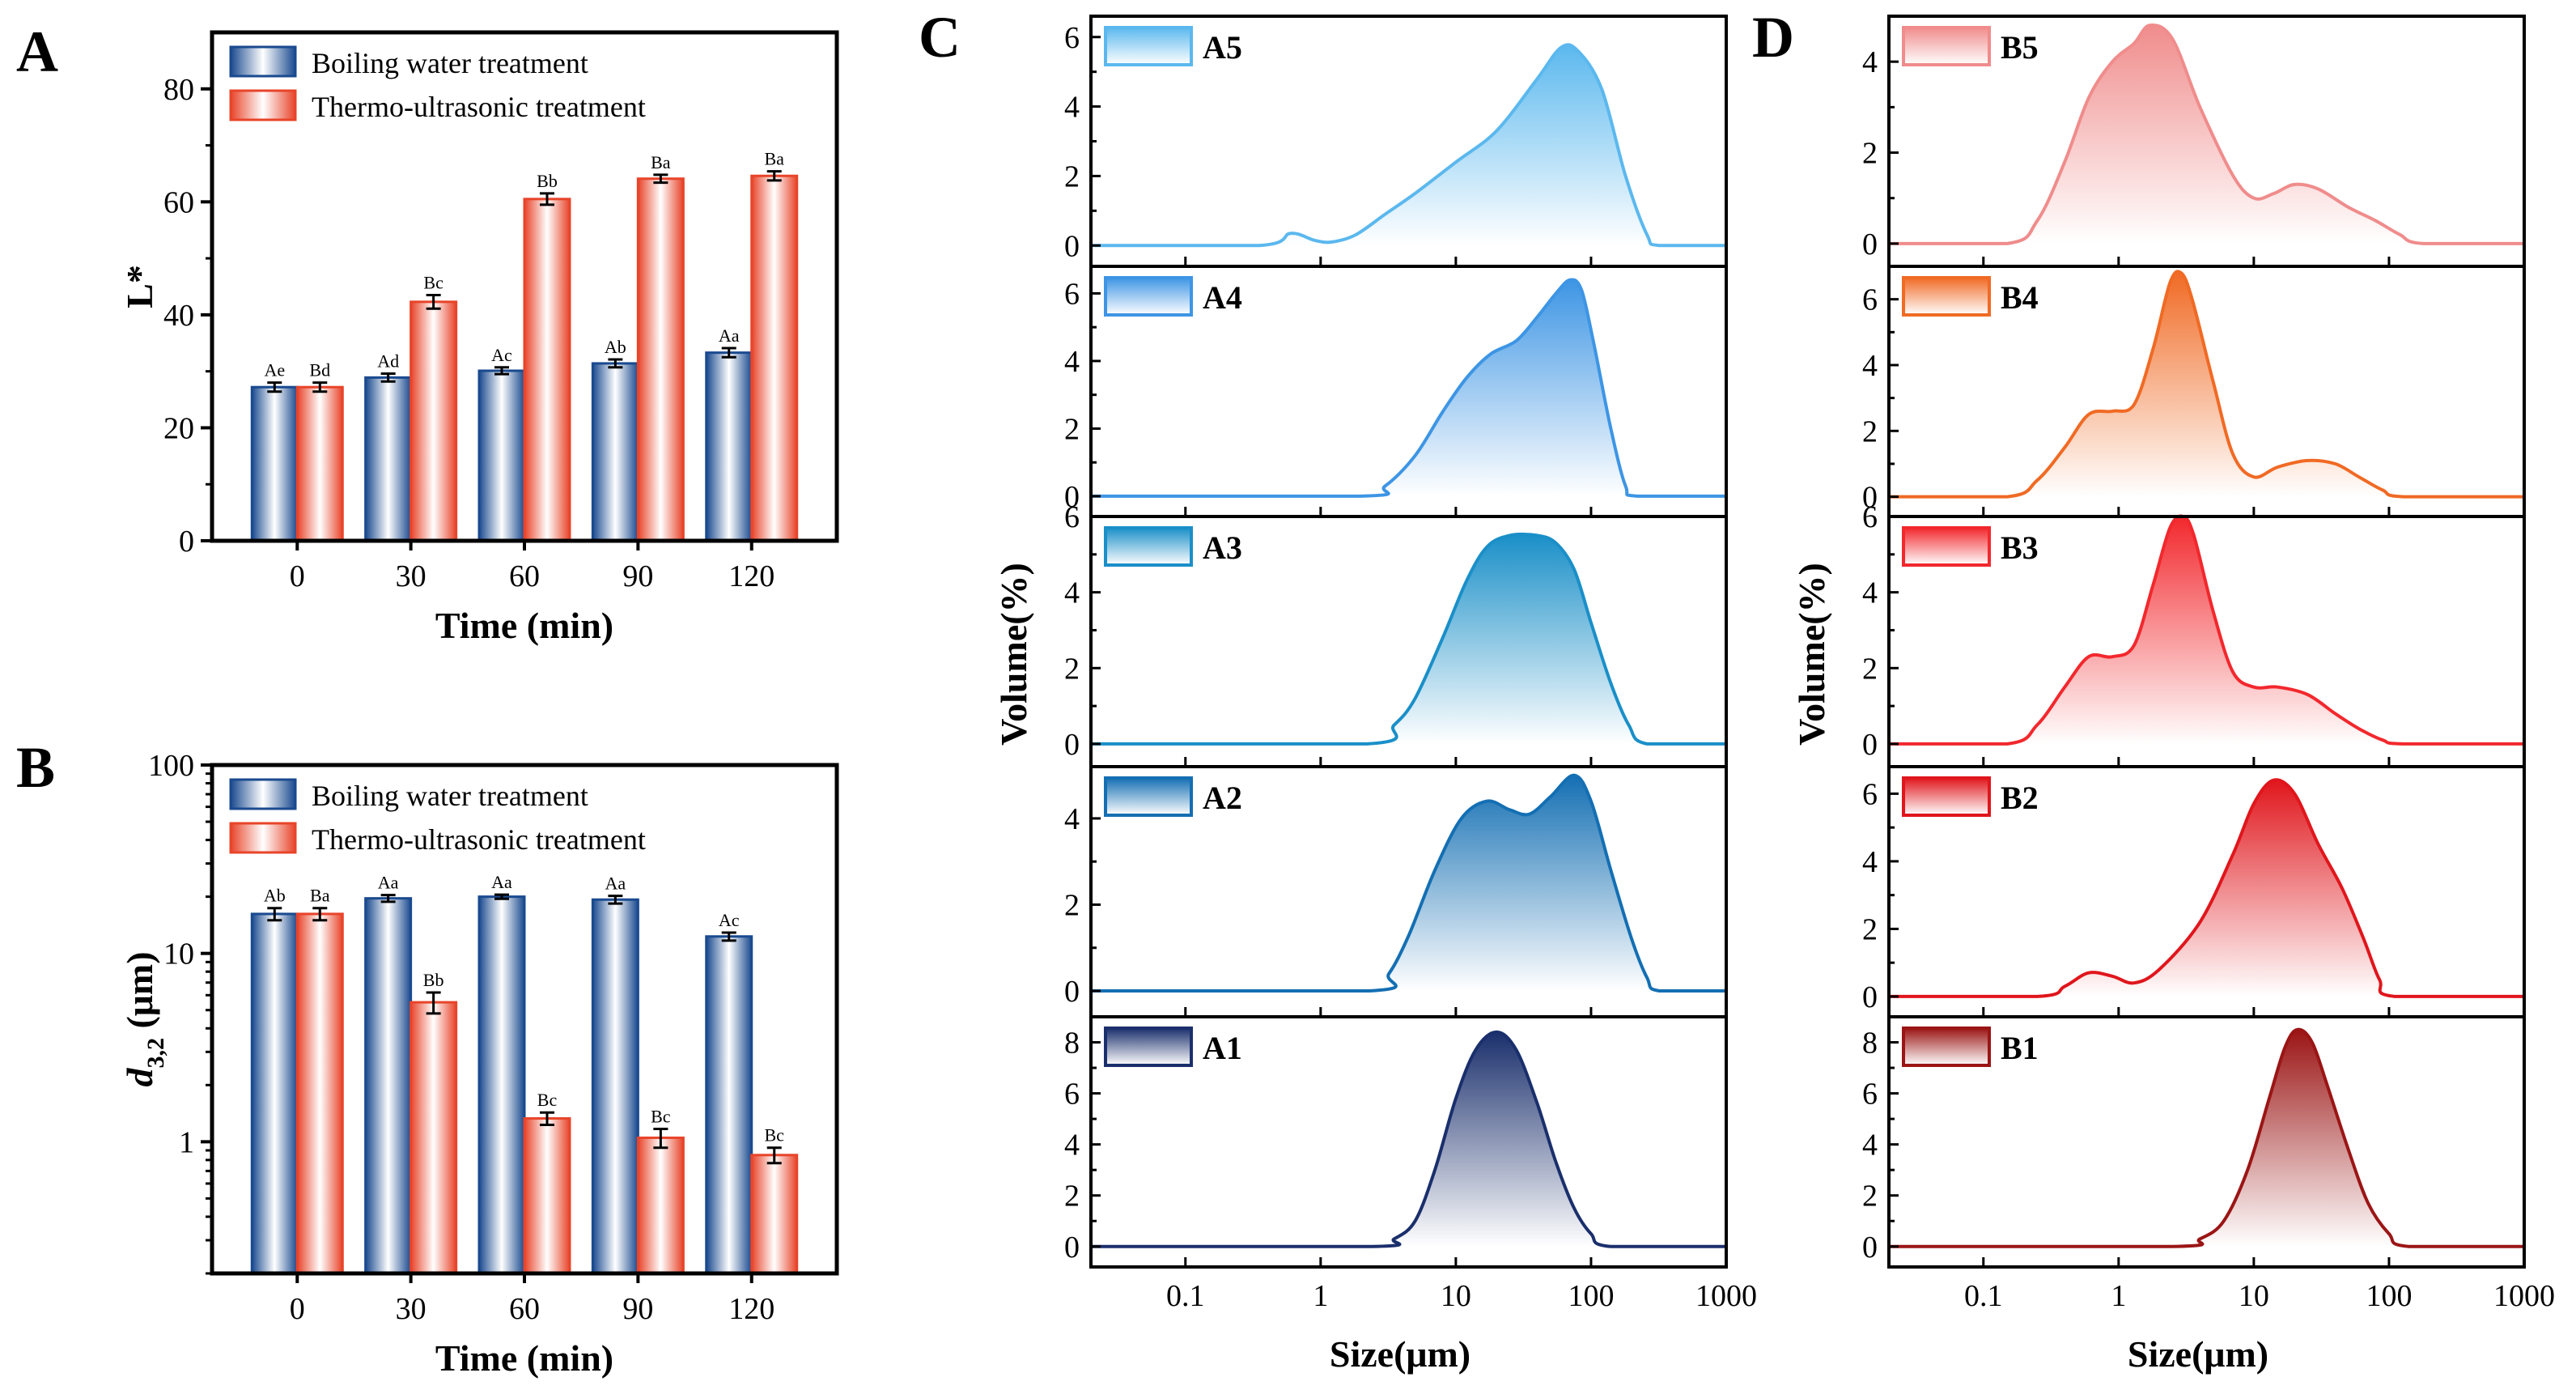 The image size is (2576, 1390). Describe the element at coordinates (1222, 1048) in the screenshot. I see `legend-label: A1` at that location.